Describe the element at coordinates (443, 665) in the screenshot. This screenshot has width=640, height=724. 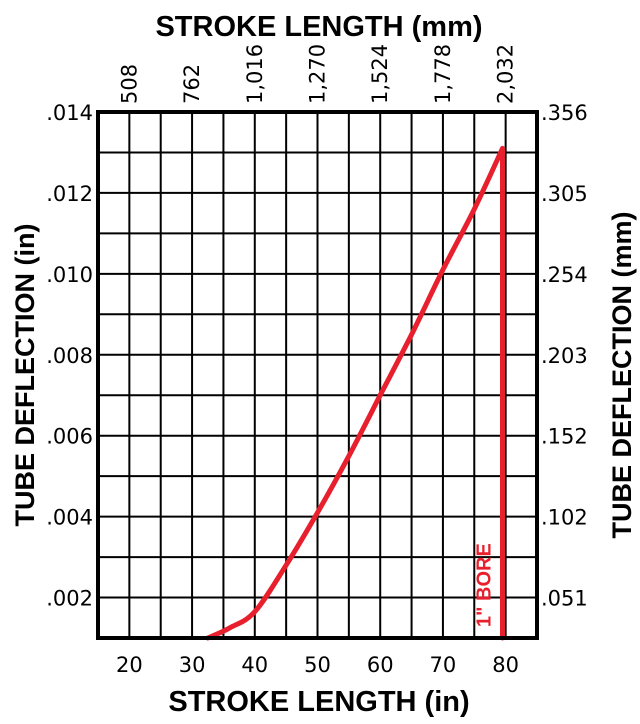
I see `x-tick-label: 70` at that location.